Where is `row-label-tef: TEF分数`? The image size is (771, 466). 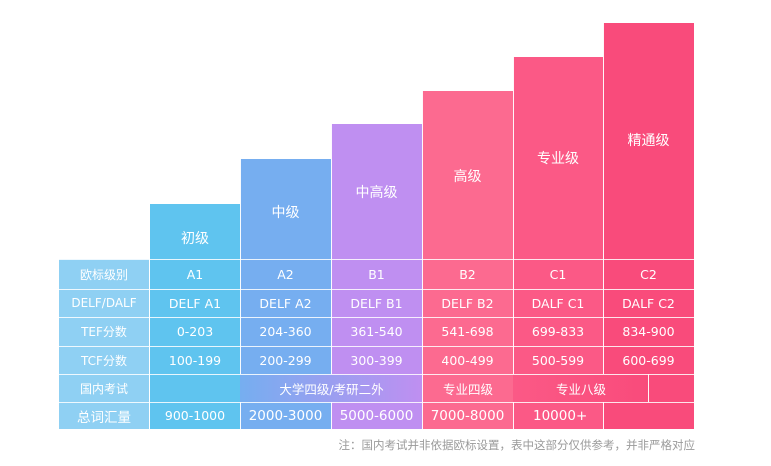
row-label-tef: TEF分数 is located at coordinates (104, 331).